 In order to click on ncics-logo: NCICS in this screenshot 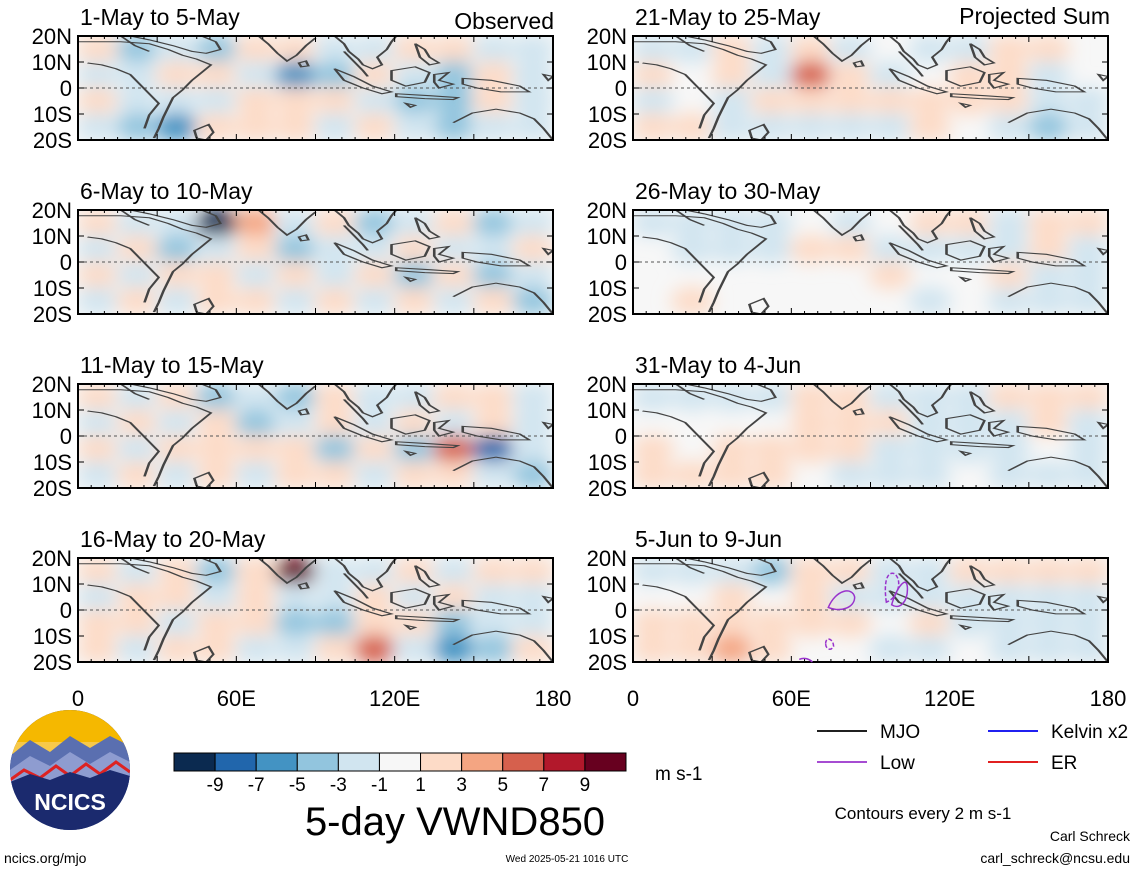, I will do `click(70, 770)`.